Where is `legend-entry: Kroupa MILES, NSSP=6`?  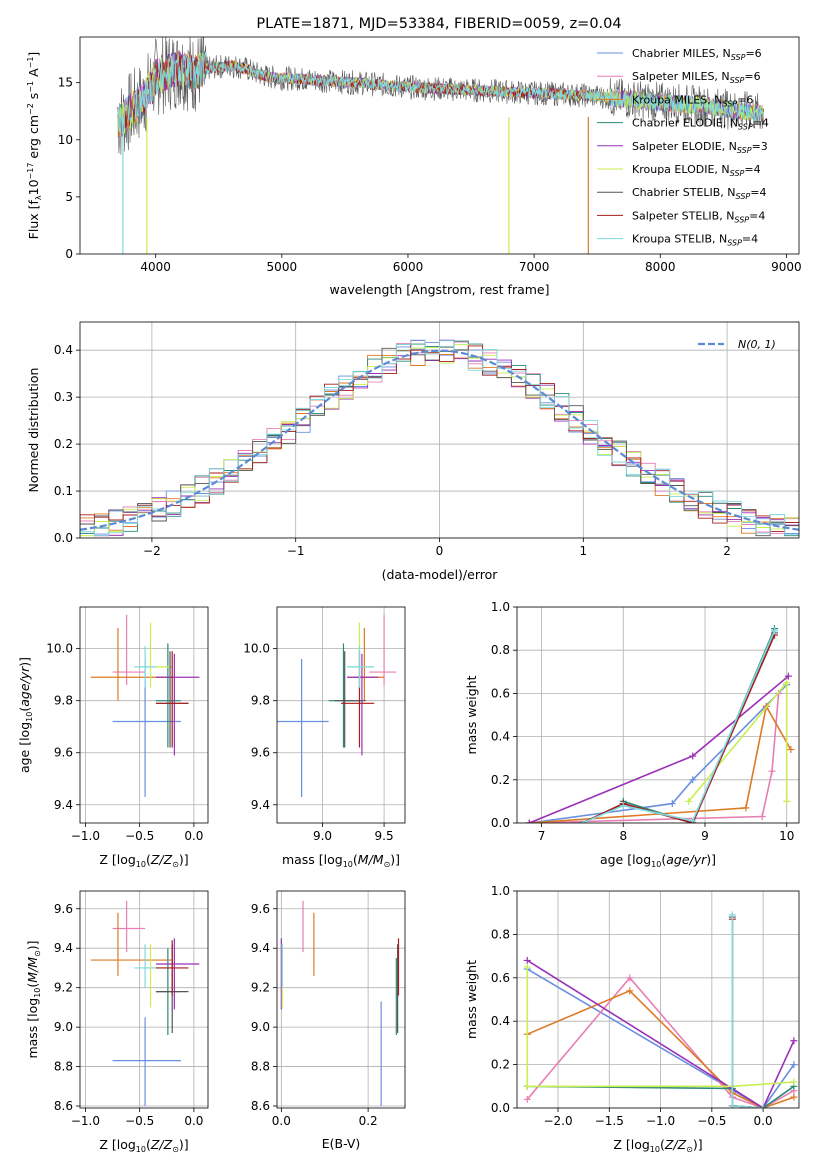
legend-entry: Kroupa MILES, NSSP=6 is located at coordinates (692, 100).